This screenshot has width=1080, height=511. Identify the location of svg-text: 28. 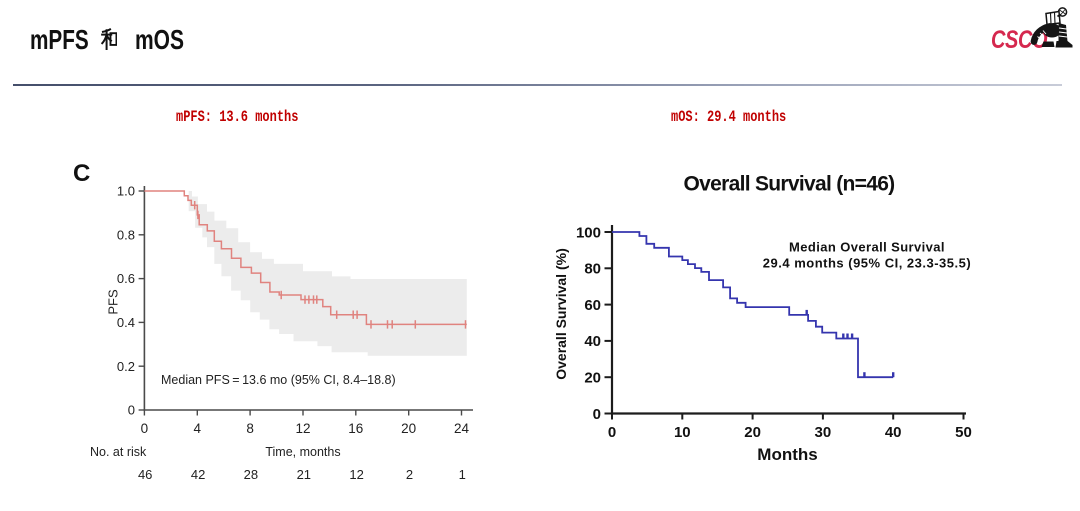
(251, 474).